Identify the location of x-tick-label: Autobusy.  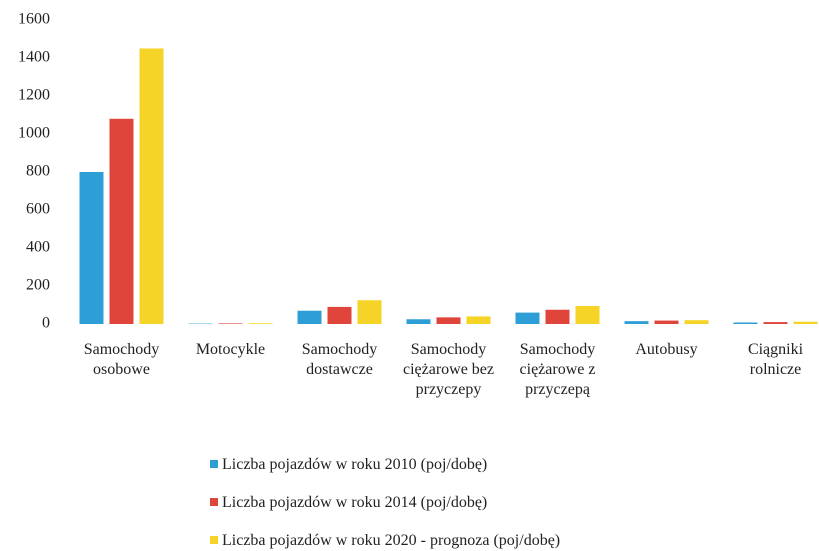
(666, 349).